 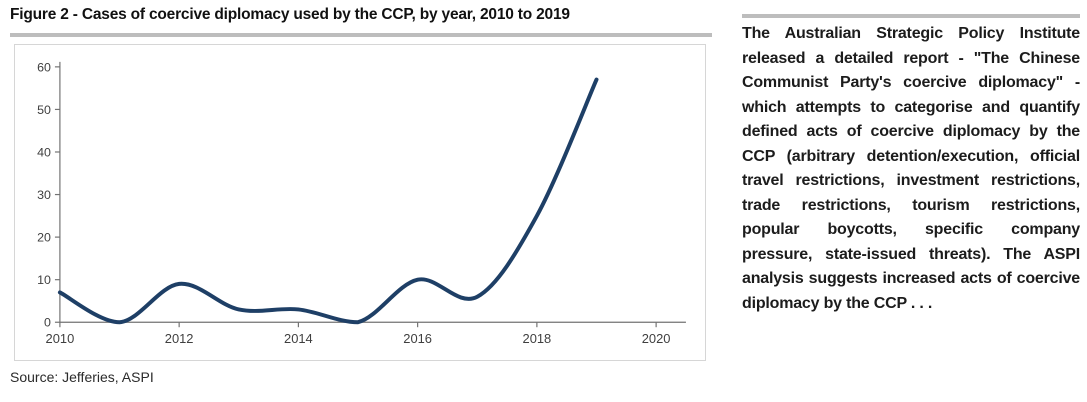 What do you see at coordinates (179, 338) in the screenshot?
I see `x-axis-label: 2012` at bounding box center [179, 338].